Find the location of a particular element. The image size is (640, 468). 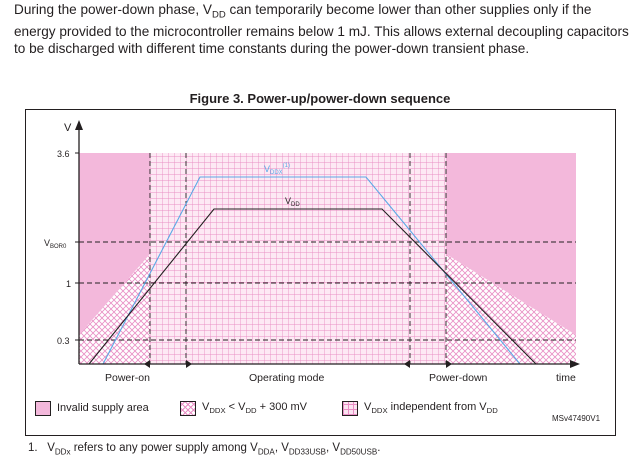

figure-title: Figure 3. Power-up/power-down sequence is located at coordinates (320, 98).